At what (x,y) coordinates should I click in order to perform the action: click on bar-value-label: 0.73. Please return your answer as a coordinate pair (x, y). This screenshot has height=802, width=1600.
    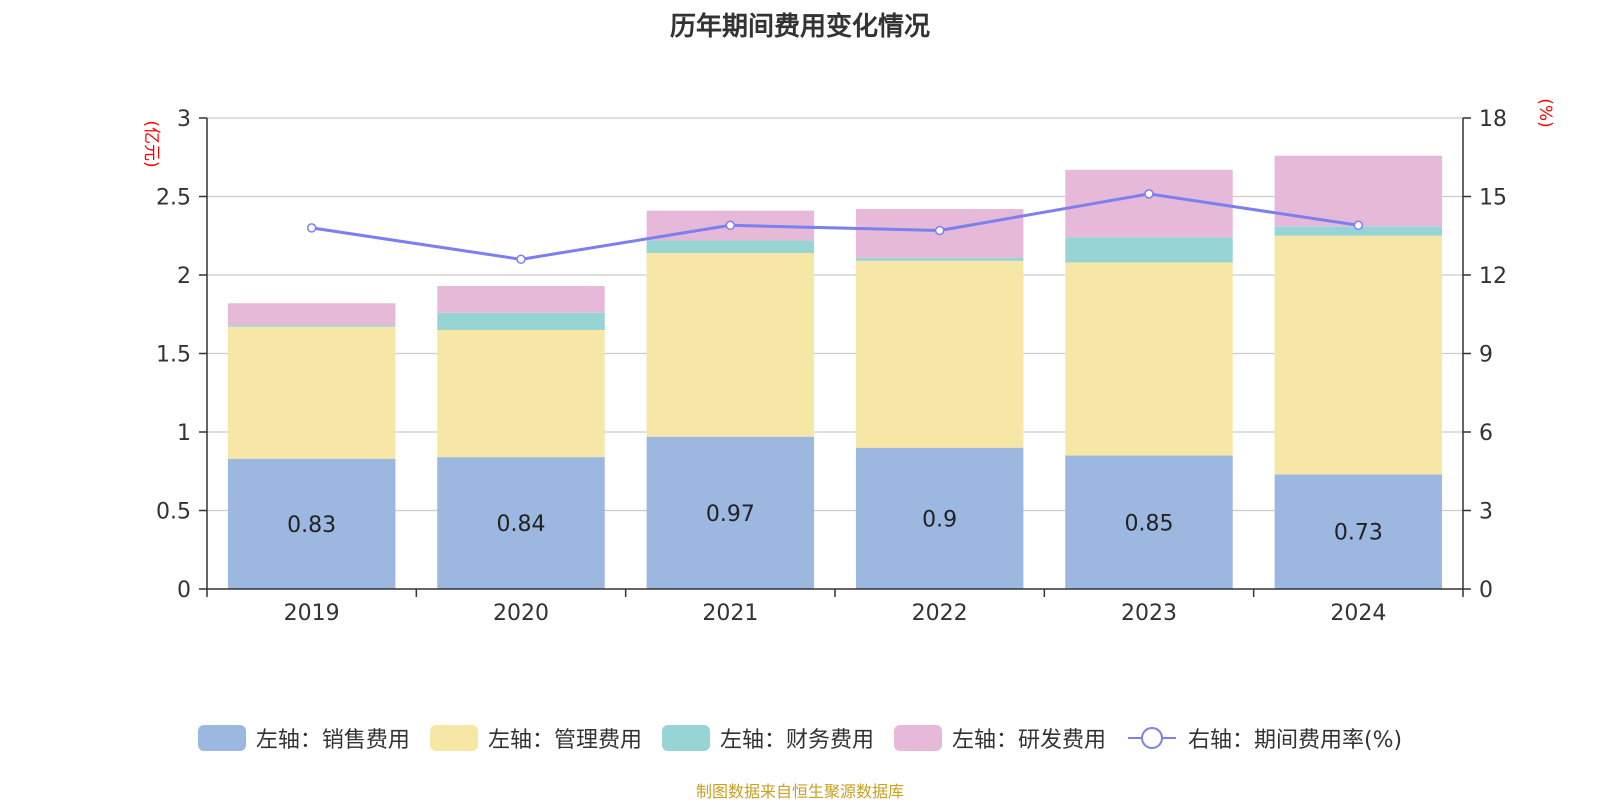
    Looking at the image, I should click on (1358, 533).